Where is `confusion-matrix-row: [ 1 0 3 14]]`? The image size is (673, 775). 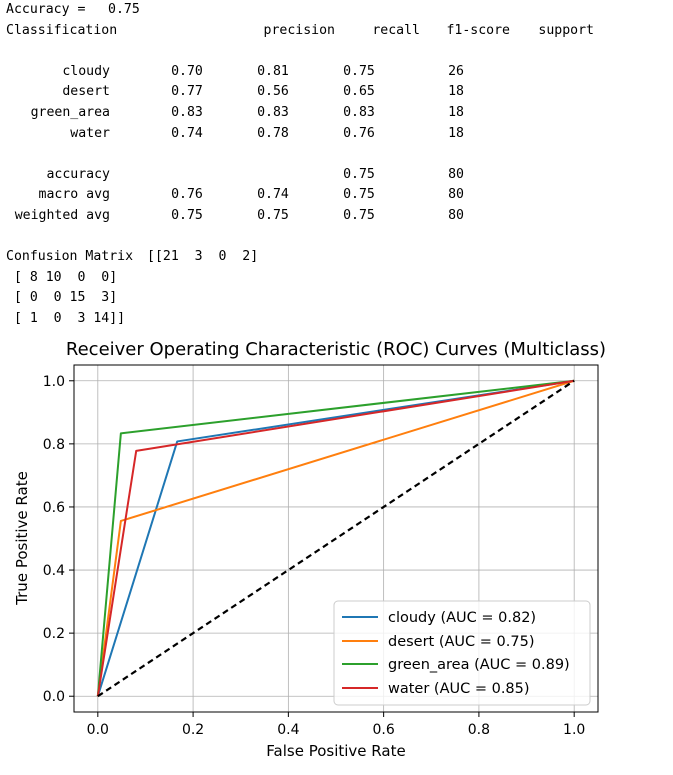 confusion-matrix-row: [ 1 0 3 14]] is located at coordinates (66, 318).